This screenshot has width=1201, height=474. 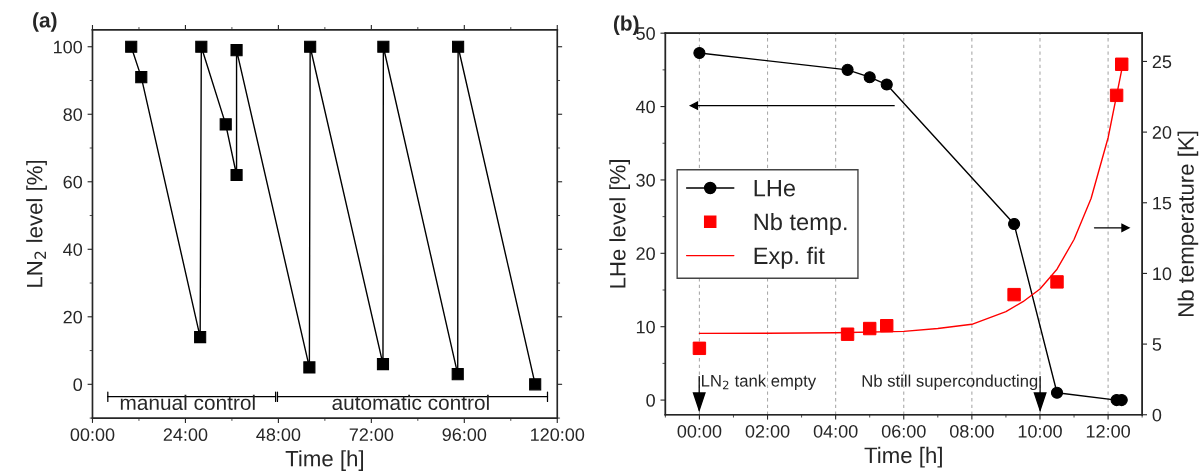 What do you see at coordinates (774, 188) in the screenshot?
I see `legend-label: LHe` at bounding box center [774, 188].